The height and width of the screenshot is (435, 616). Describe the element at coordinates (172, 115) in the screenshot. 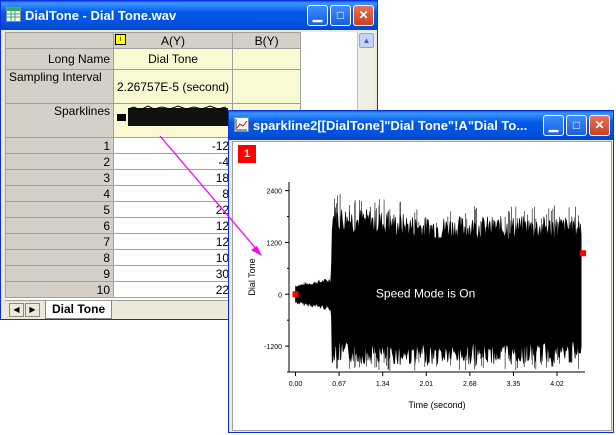

I see `sparkline-thumbnail` at that location.